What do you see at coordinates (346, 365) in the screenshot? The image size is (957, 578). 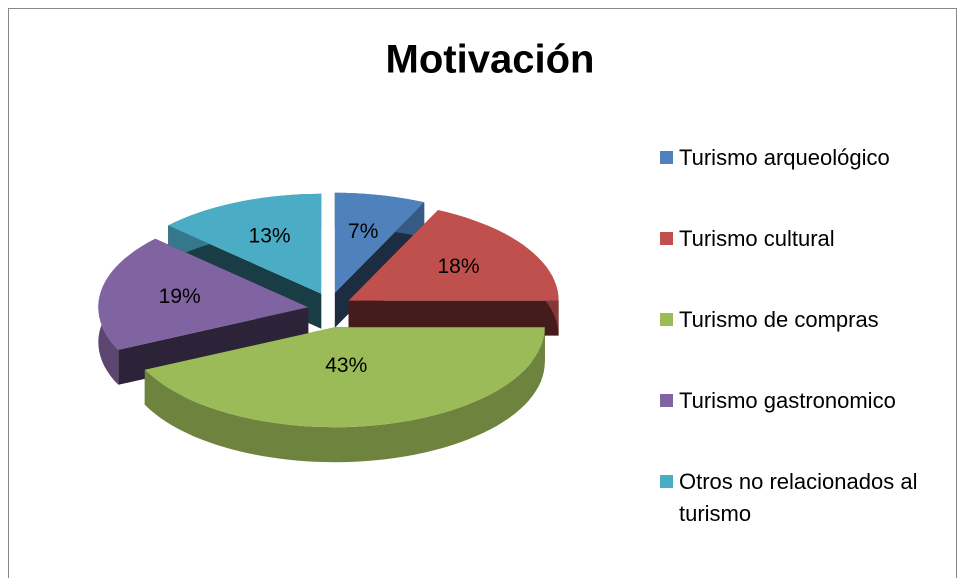 I see `data-label: 43%` at bounding box center [346, 365].